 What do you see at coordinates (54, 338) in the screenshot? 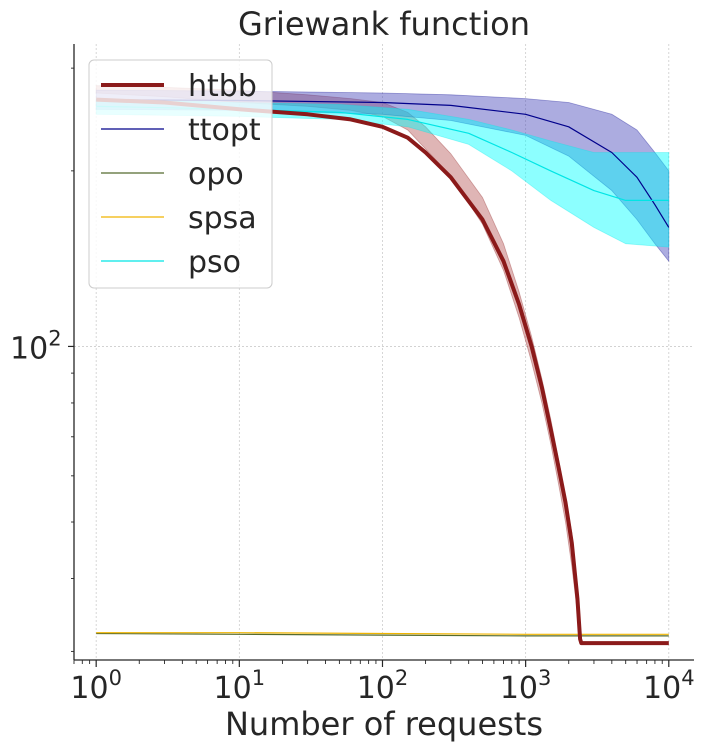
I see `y-tick-label-exponent: 2` at bounding box center [54, 338].